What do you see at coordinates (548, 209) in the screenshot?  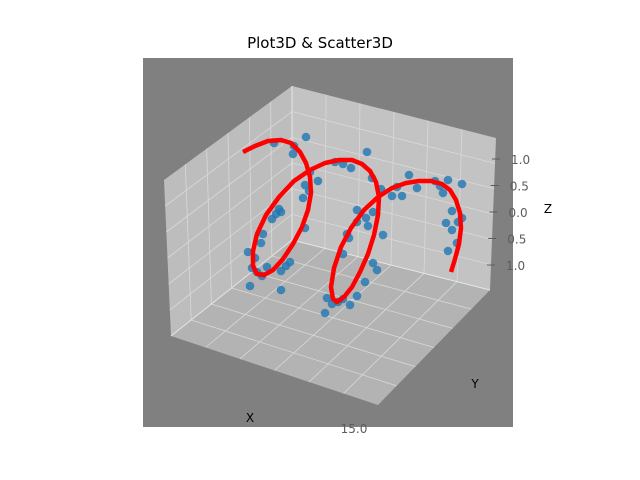 I see `z-axis-label: Z` at bounding box center [548, 209].